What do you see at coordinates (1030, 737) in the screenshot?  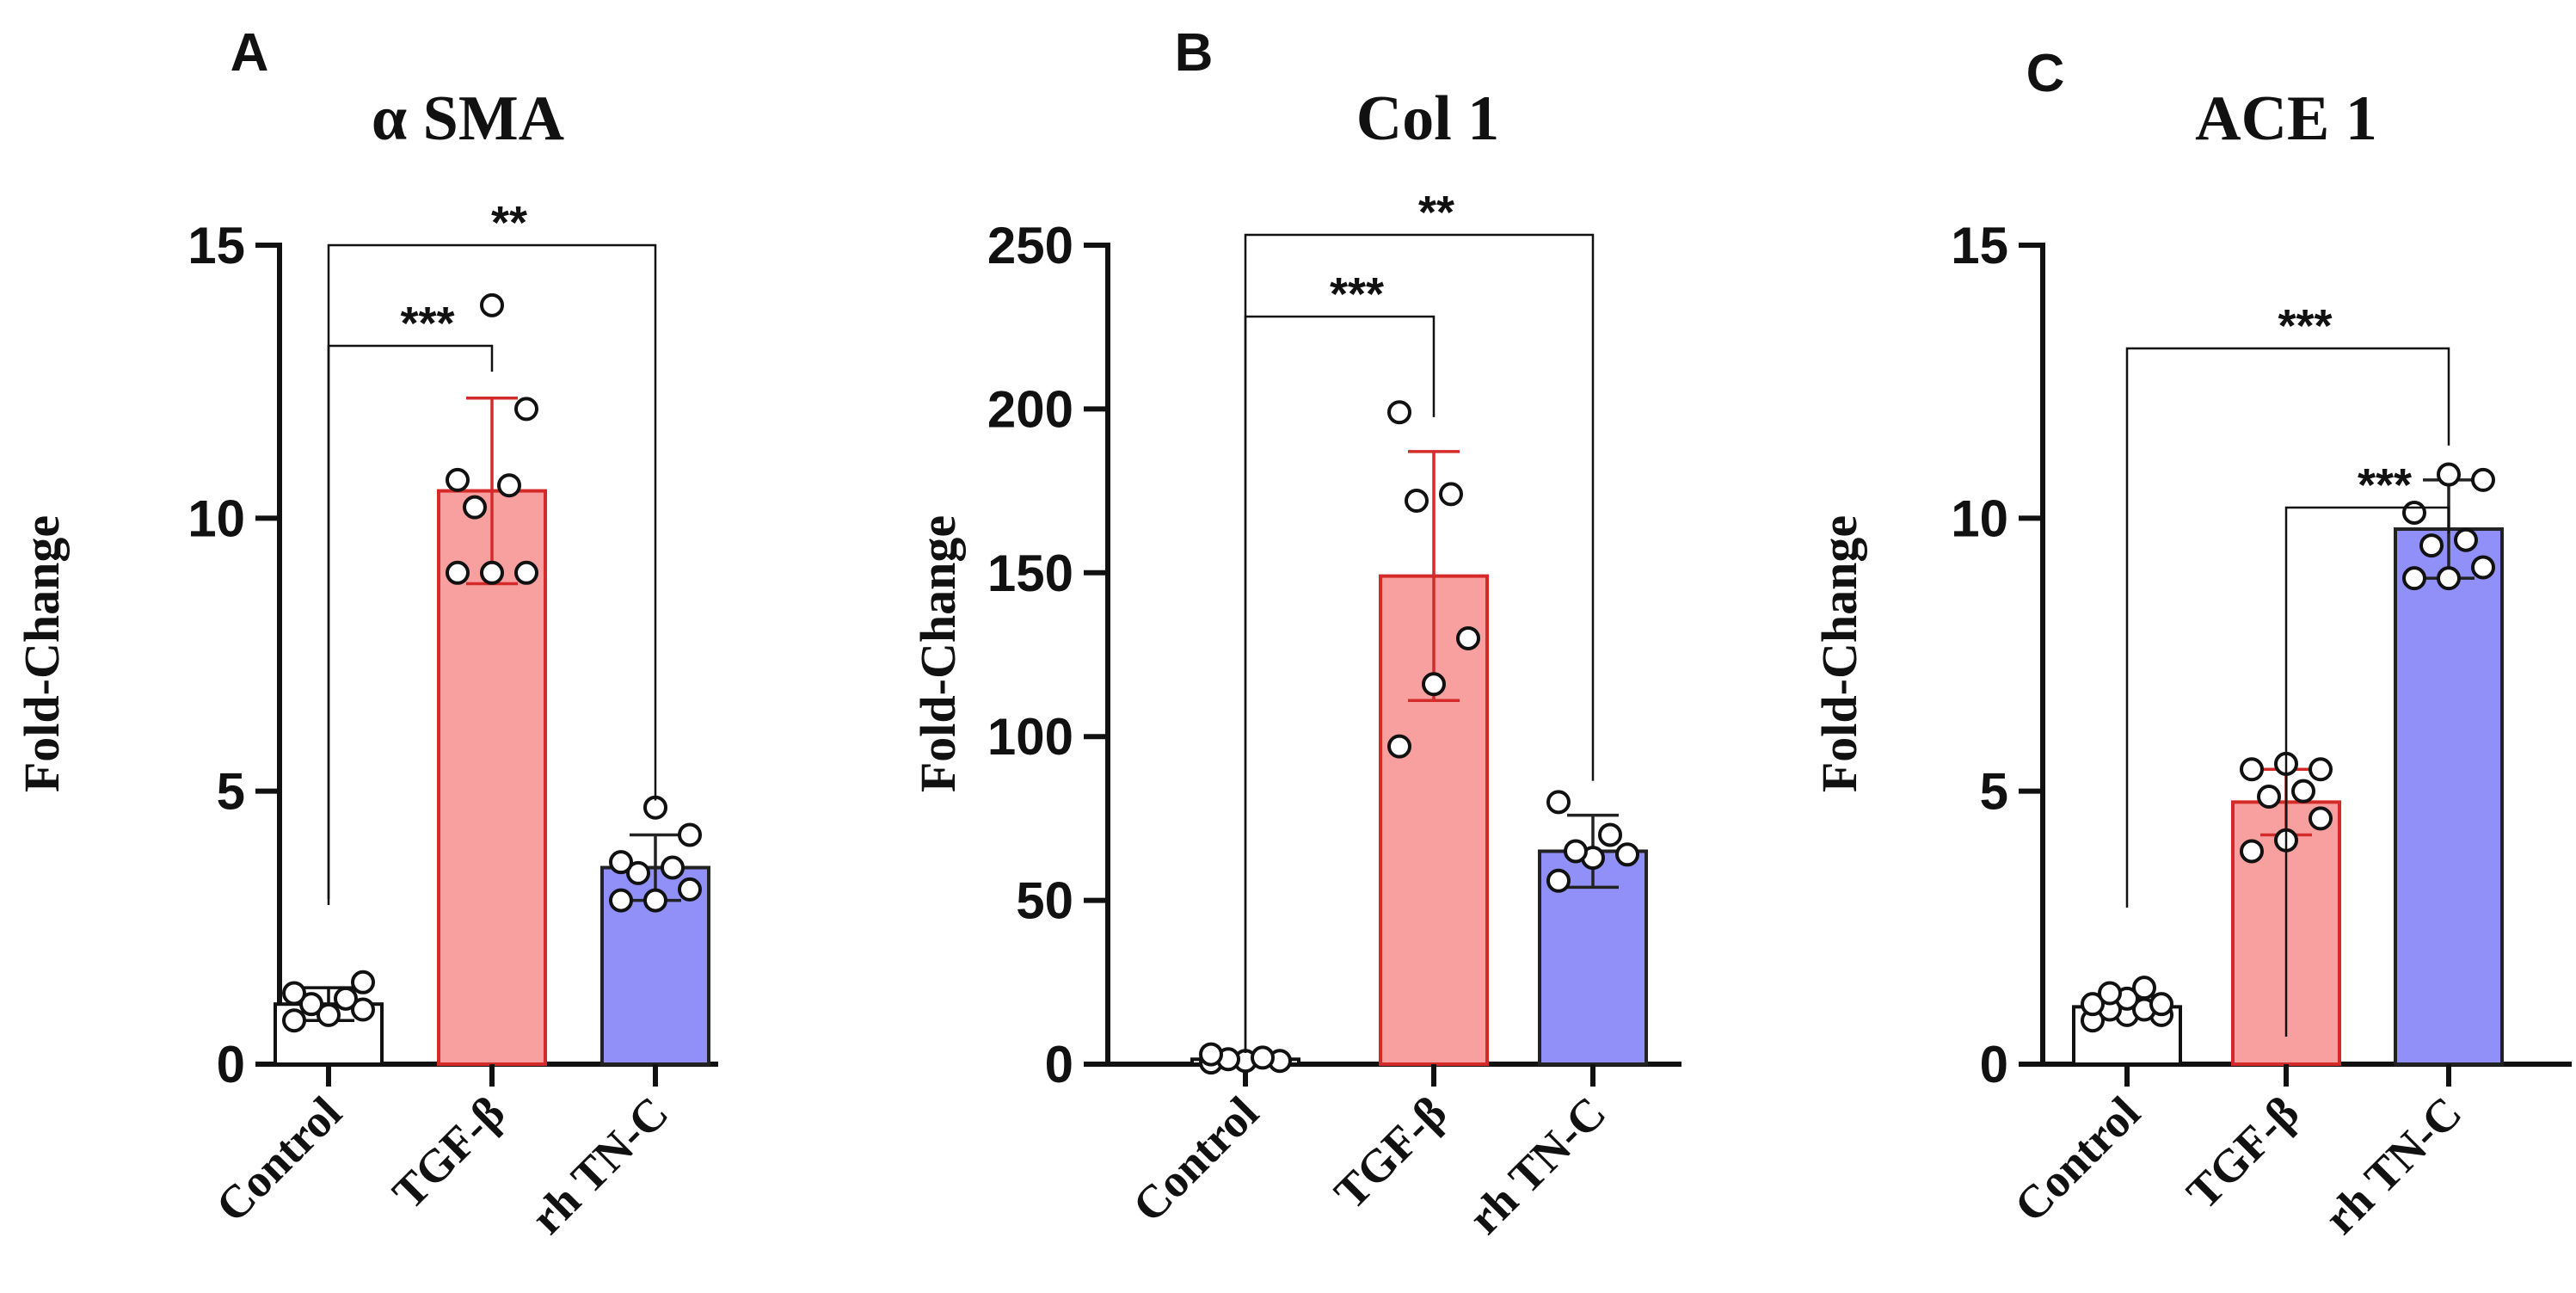 I see `y-tick-label: 100` at bounding box center [1030, 737].